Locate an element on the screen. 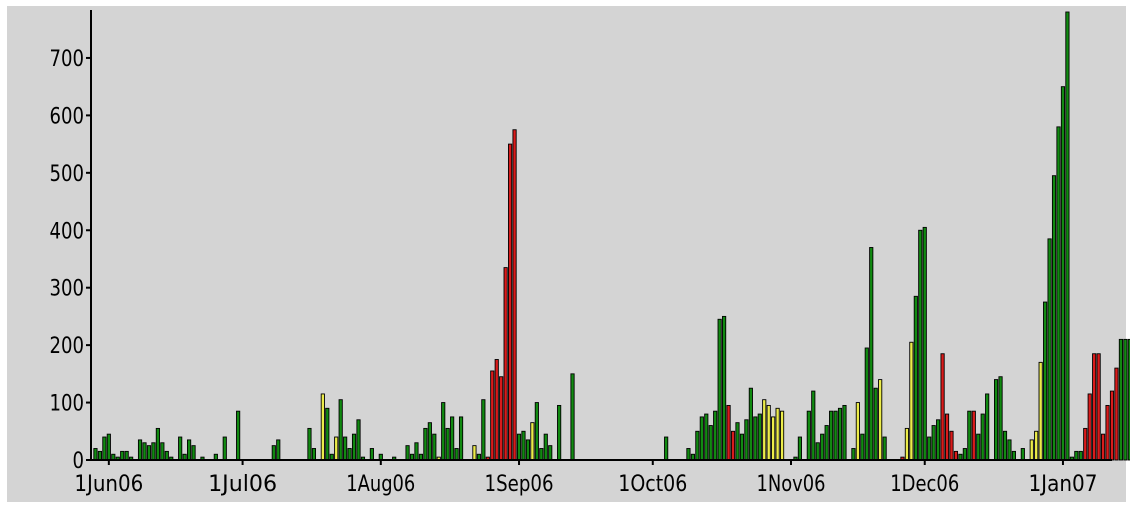  x-tick-label: 1Aug06 is located at coordinates (380, 484).